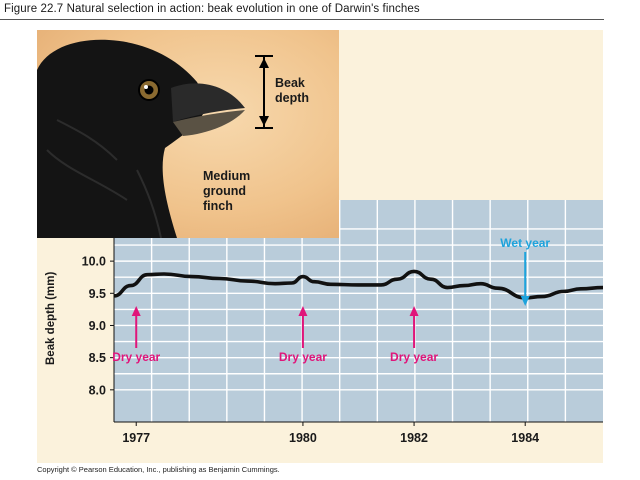  What do you see at coordinates (209, 123) in the screenshot?
I see `finch-beak-lower` at bounding box center [209, 123].